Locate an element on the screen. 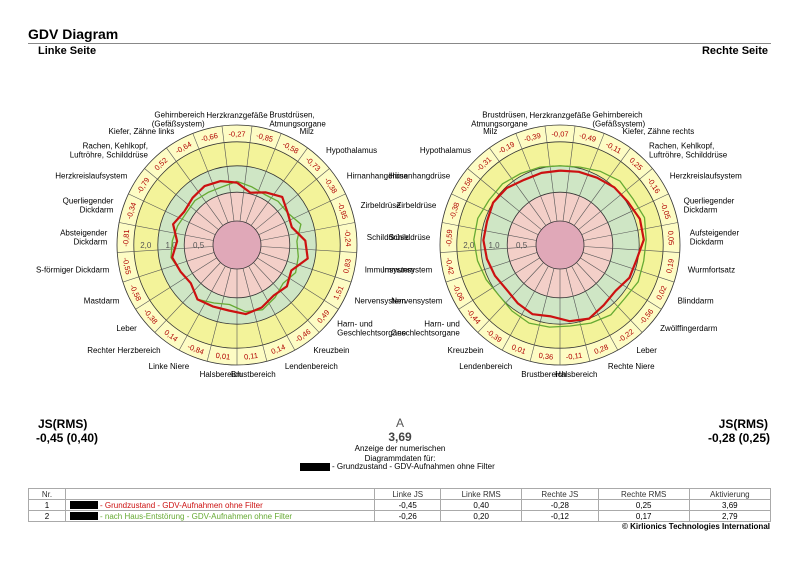 The image size is (800, 562). left-sector-label: Milz is located at coordinates (307, 131).